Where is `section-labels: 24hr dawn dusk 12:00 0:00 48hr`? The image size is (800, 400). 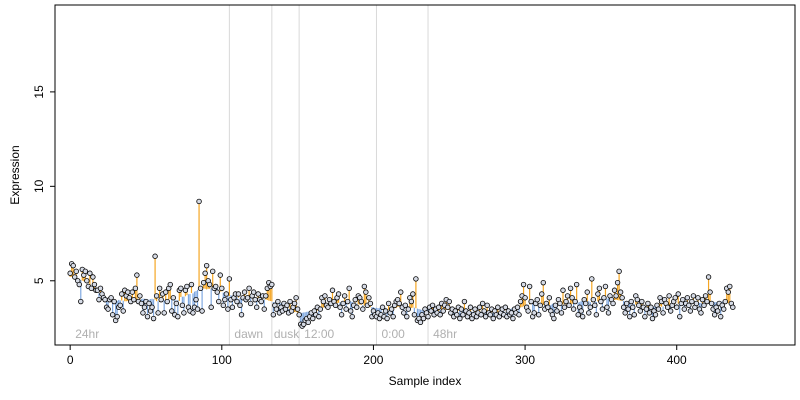
section-labels: 24hr dawn dusk 12:00 0:00 48hr is located at coordinates (266, 334).